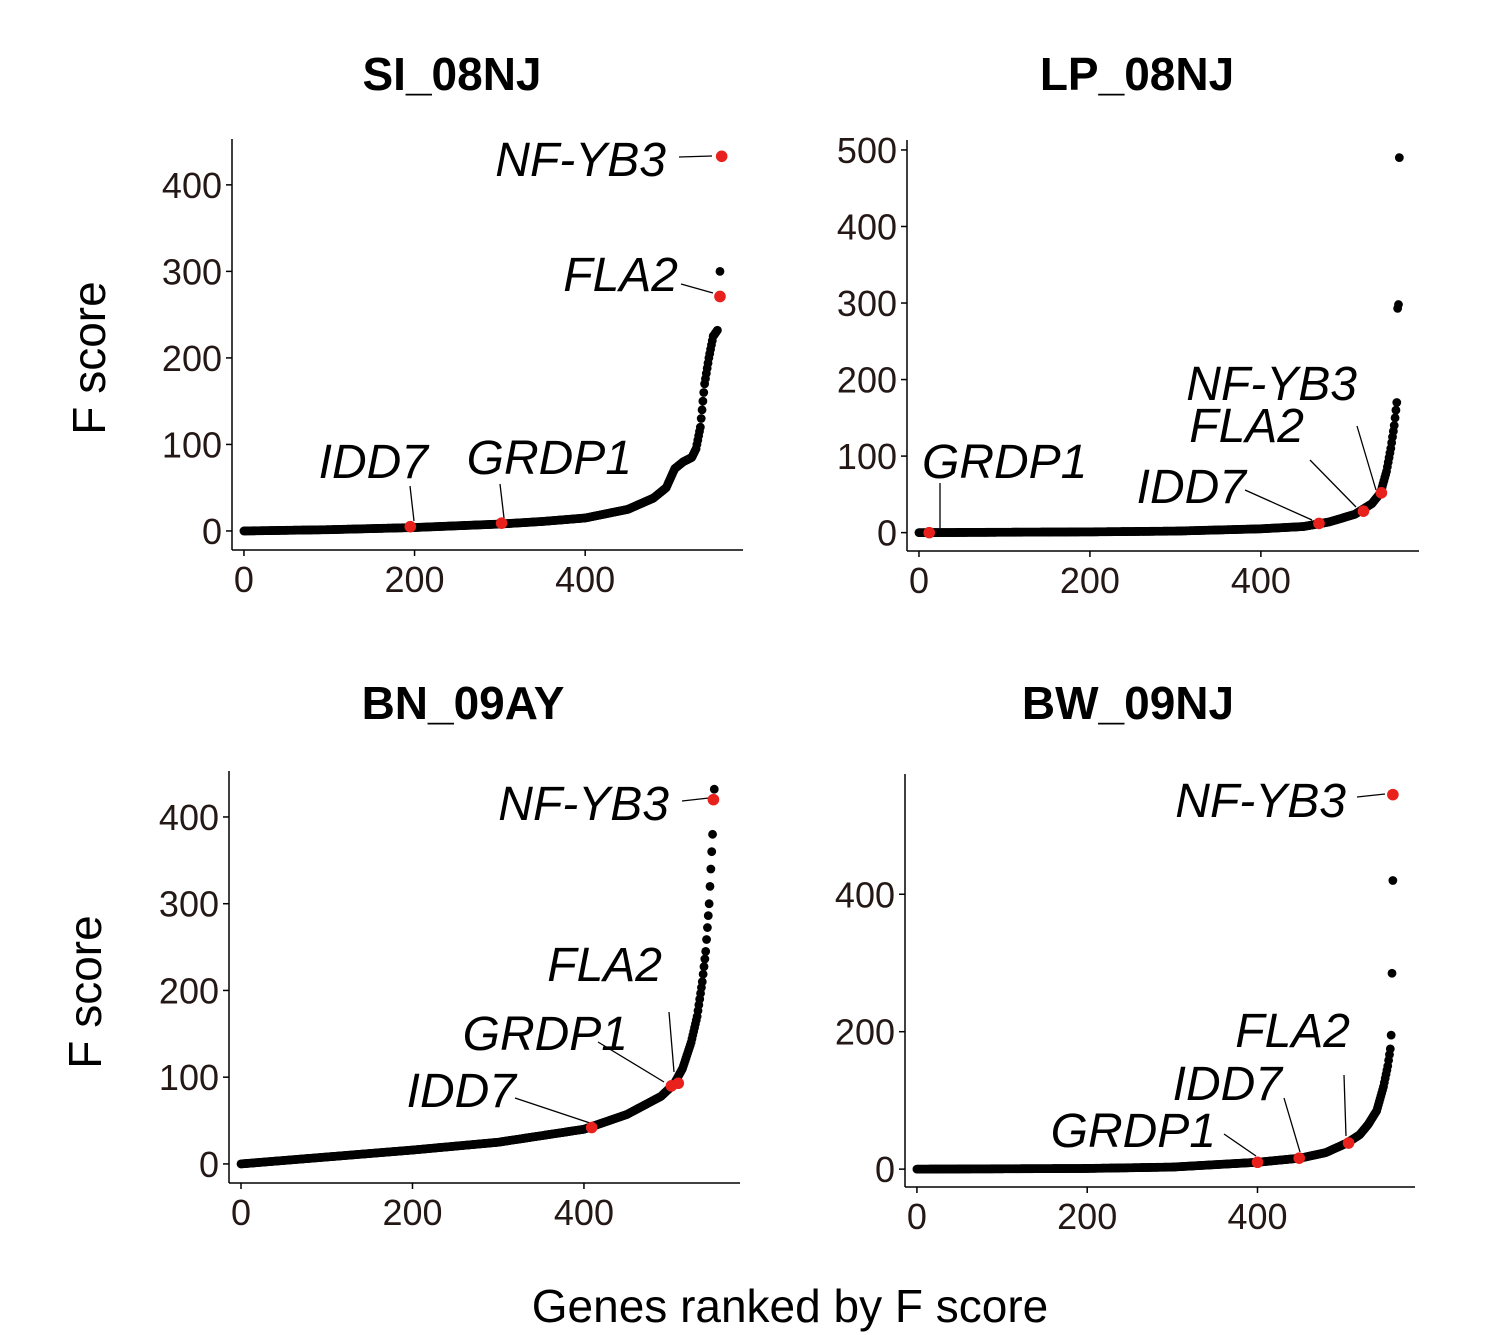  Describe the element at coordinates (1137, 74) in the screenshot. I see `panel-title: LP_08NJ` at that location.